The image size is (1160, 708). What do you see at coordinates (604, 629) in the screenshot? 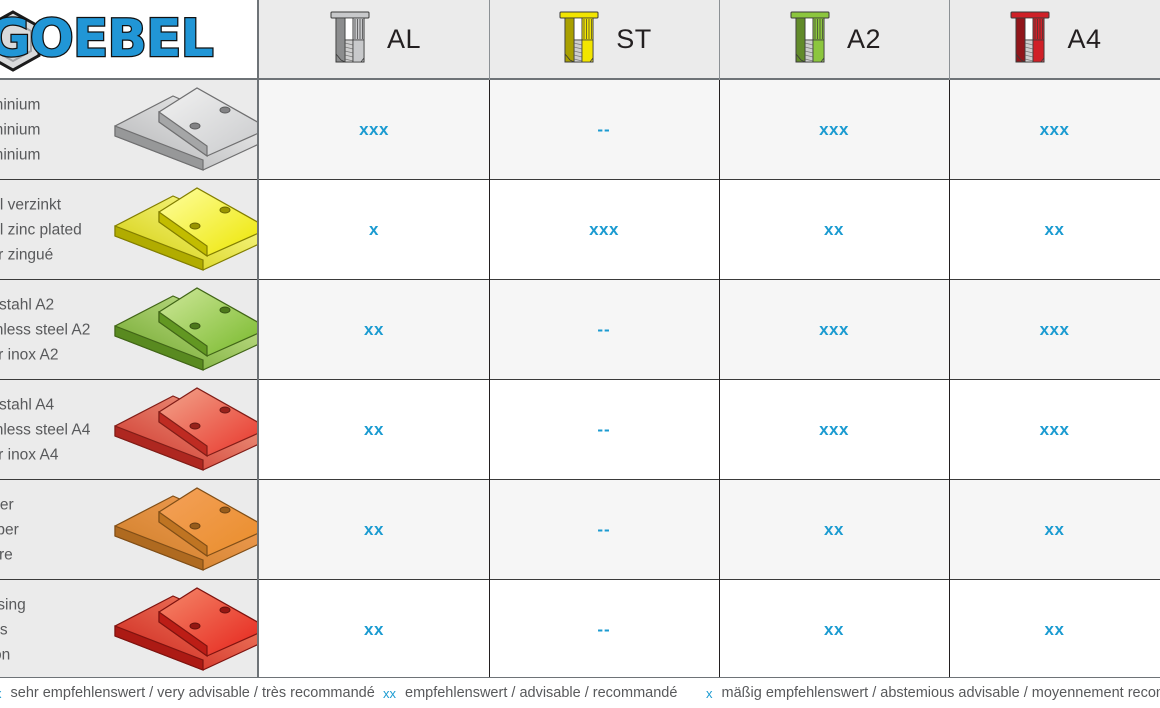
I see `rating-cell-brass-st: --` at bounding box center [604, 629].